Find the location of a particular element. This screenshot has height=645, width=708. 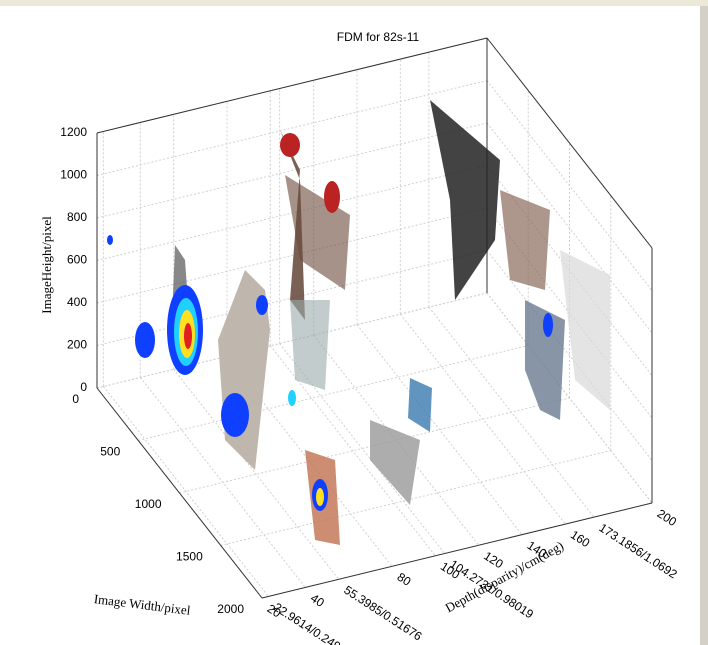

chart-title: FDM for 82s-11 is located at coordinates (378, 37).